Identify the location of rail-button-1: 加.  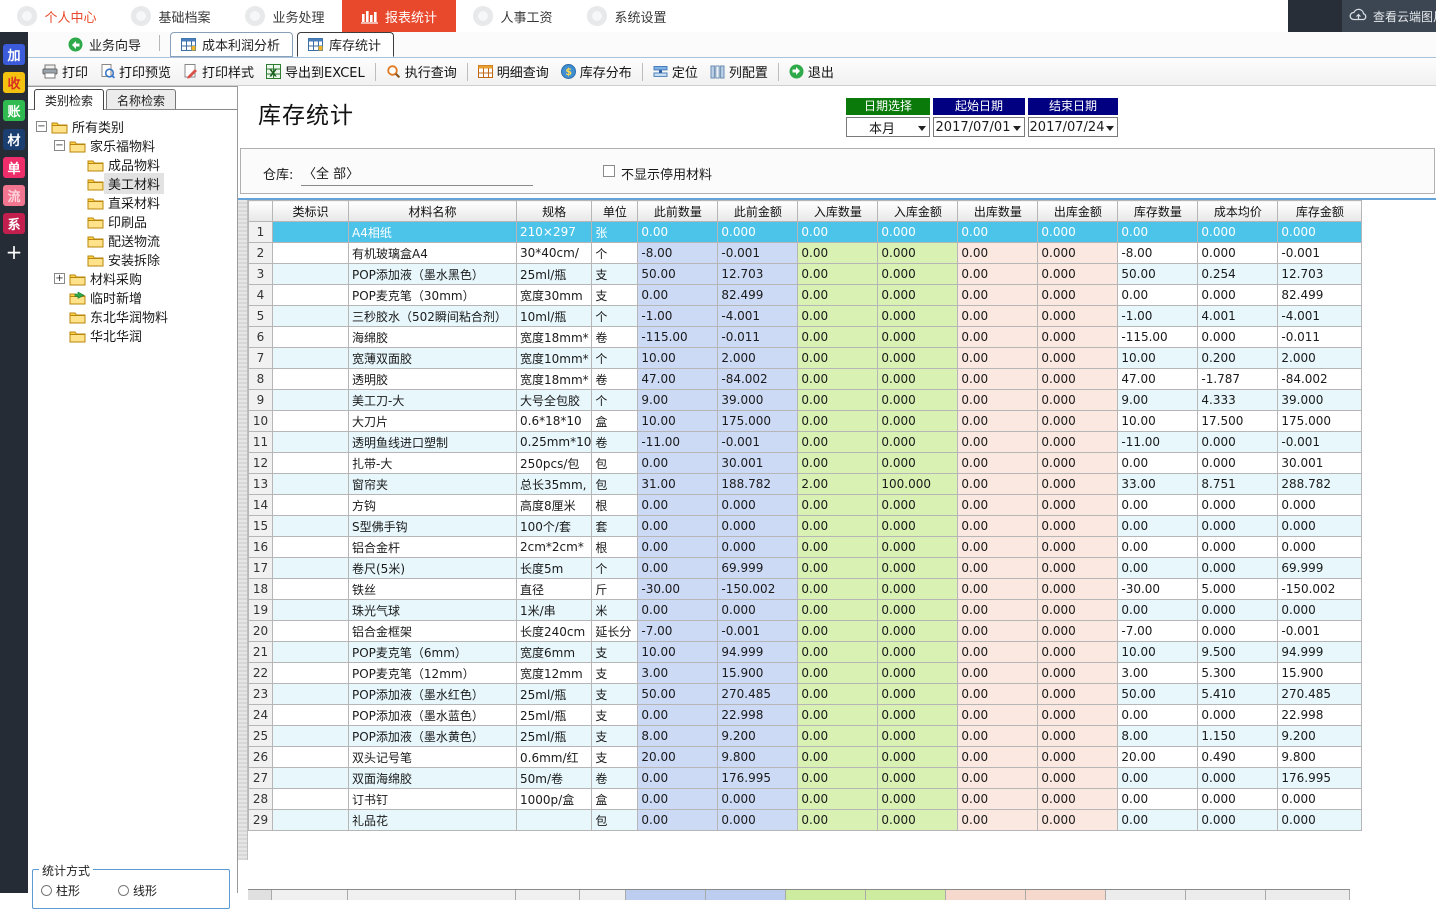
(14, 54).